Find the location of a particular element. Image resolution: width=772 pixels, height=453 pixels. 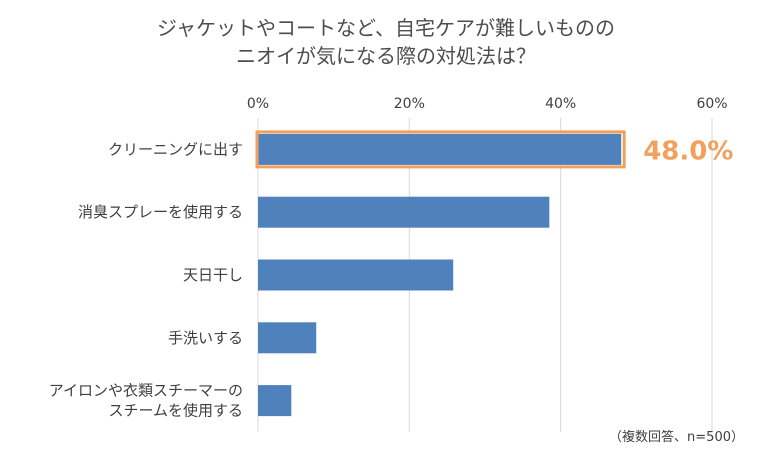

x-tick-label: 0% is located at coordinates (258, 104).